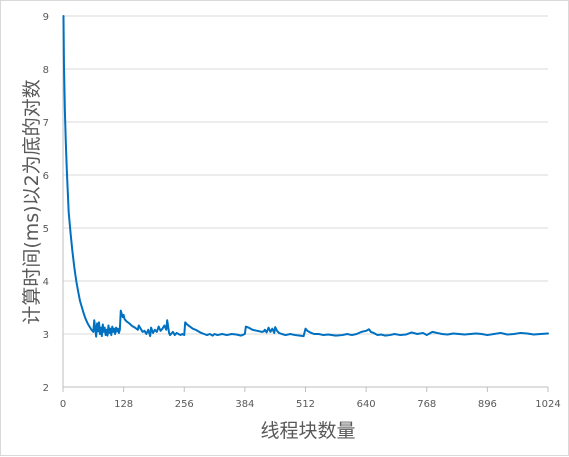  What do you see at coordinates (46, 176) in the screenshot?
I see `y-tick-label: 6` at bounding box center [46, 176].